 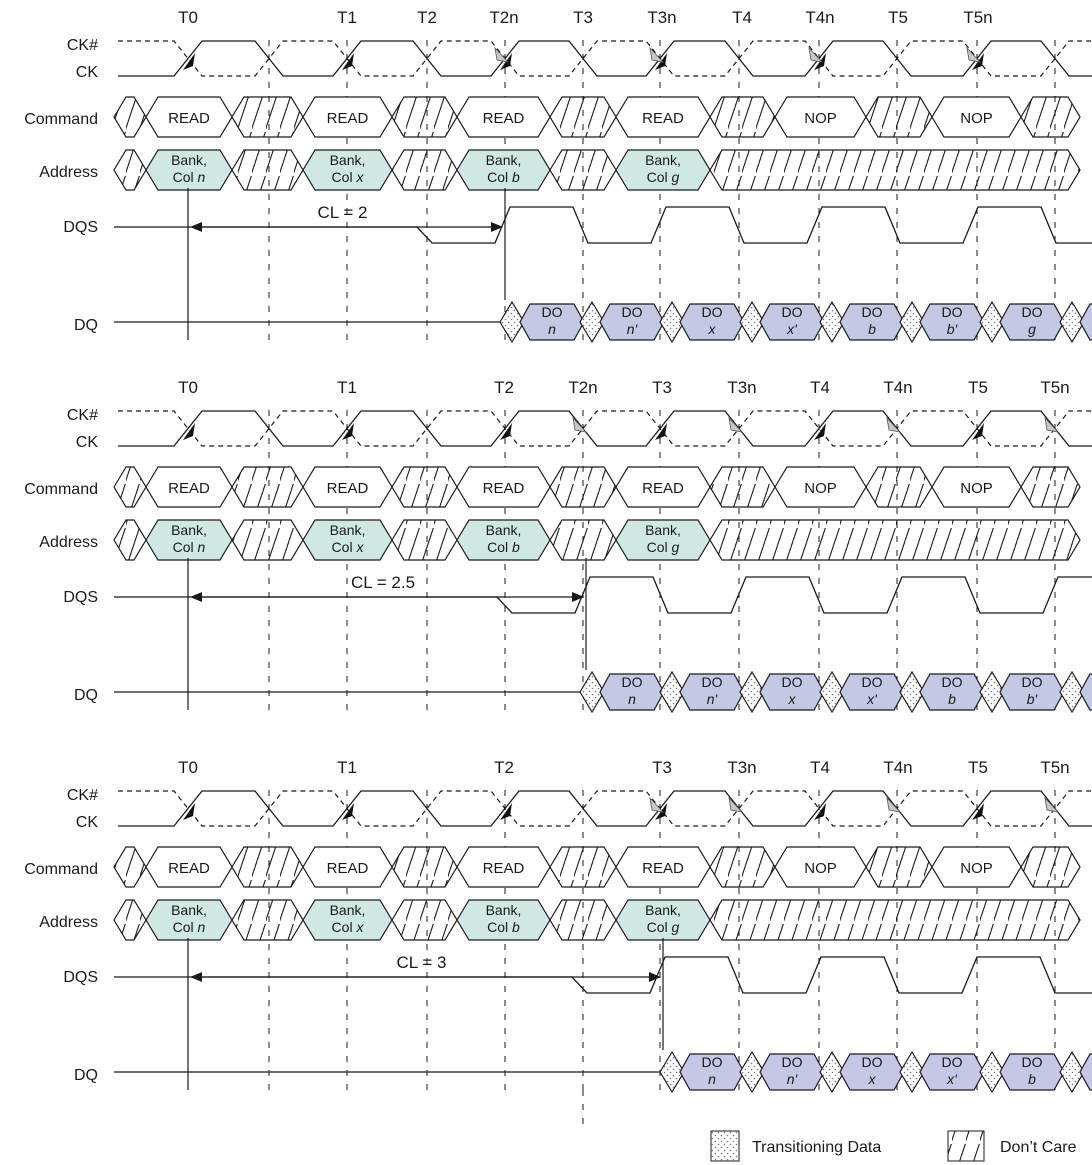 I want to click on address-col-label: Col b, so click(x=503, y=927).